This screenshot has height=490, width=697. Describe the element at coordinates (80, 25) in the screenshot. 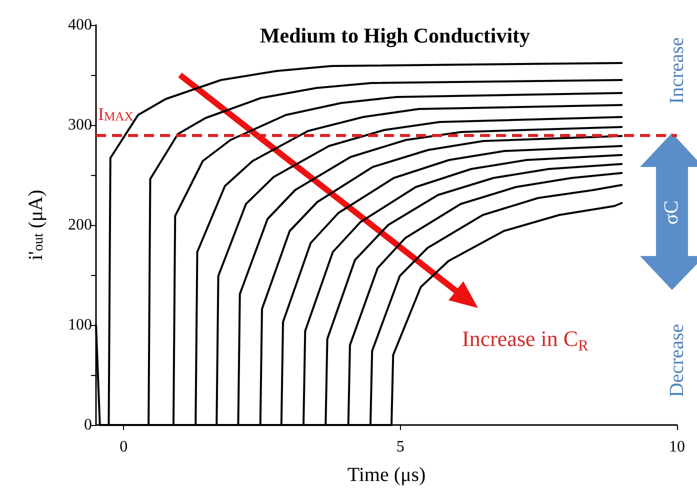

I see `y-tick-label: 400` at that location.